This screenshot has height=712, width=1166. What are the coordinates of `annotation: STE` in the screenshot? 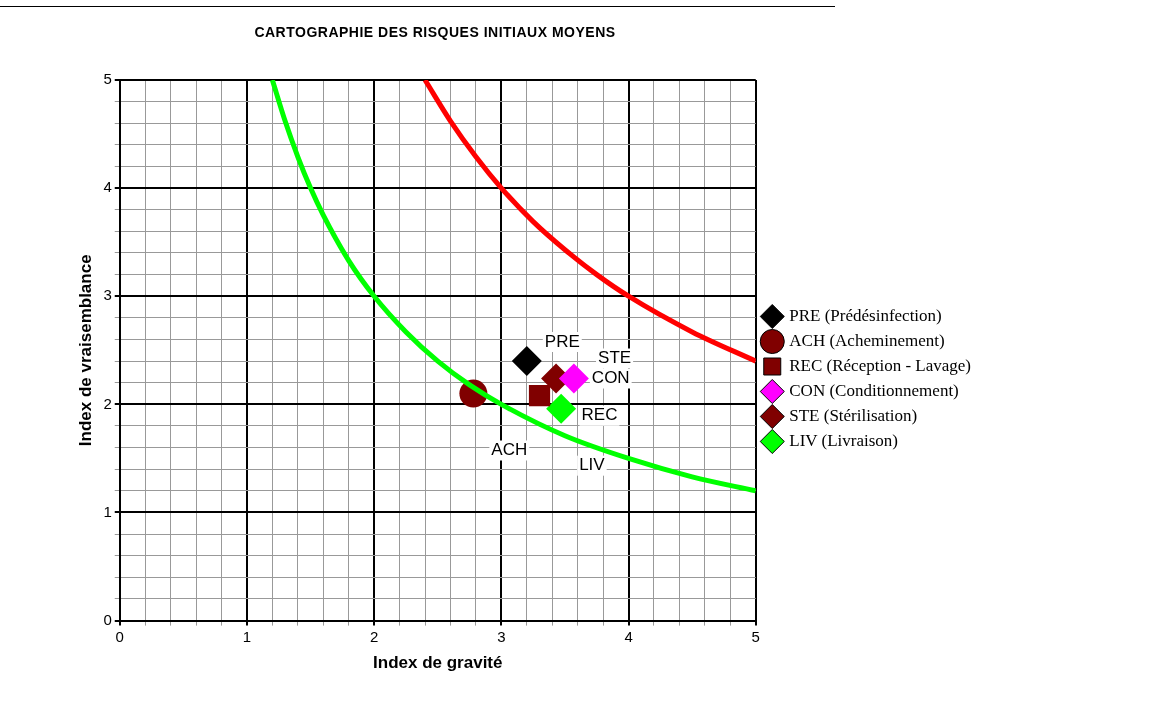 It's located at (615, 358).